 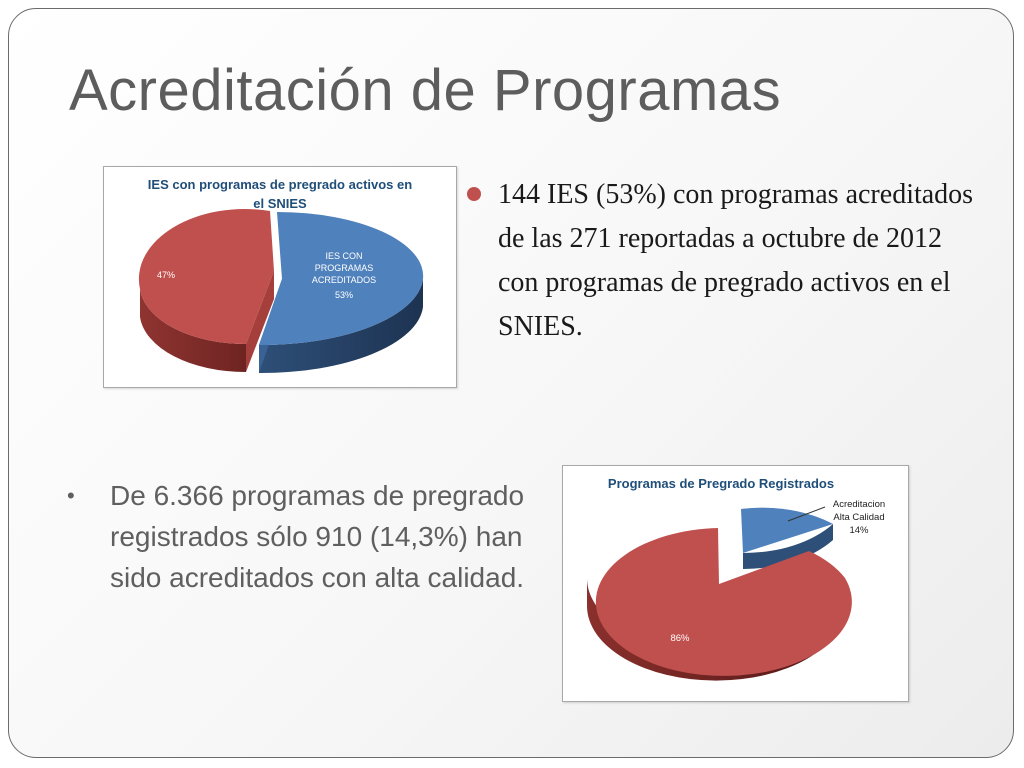 I want to click on bullet-dot, so click(x=474, y=194).